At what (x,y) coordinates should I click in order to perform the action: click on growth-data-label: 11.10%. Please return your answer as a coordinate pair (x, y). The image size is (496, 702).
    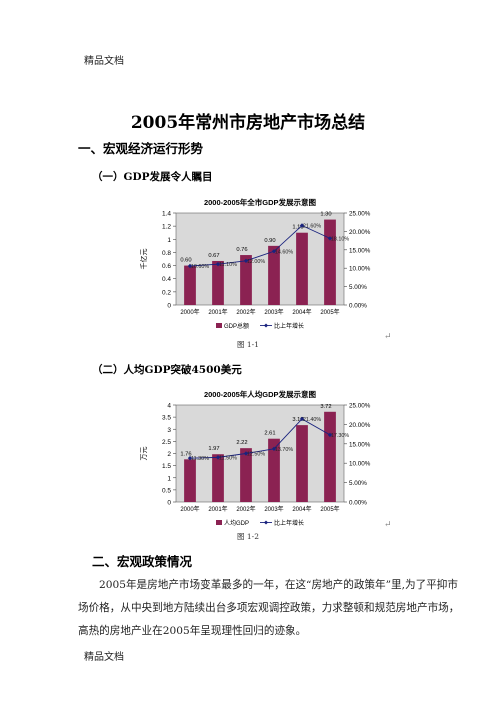
    Looking at the image, I should click on (228, 265).